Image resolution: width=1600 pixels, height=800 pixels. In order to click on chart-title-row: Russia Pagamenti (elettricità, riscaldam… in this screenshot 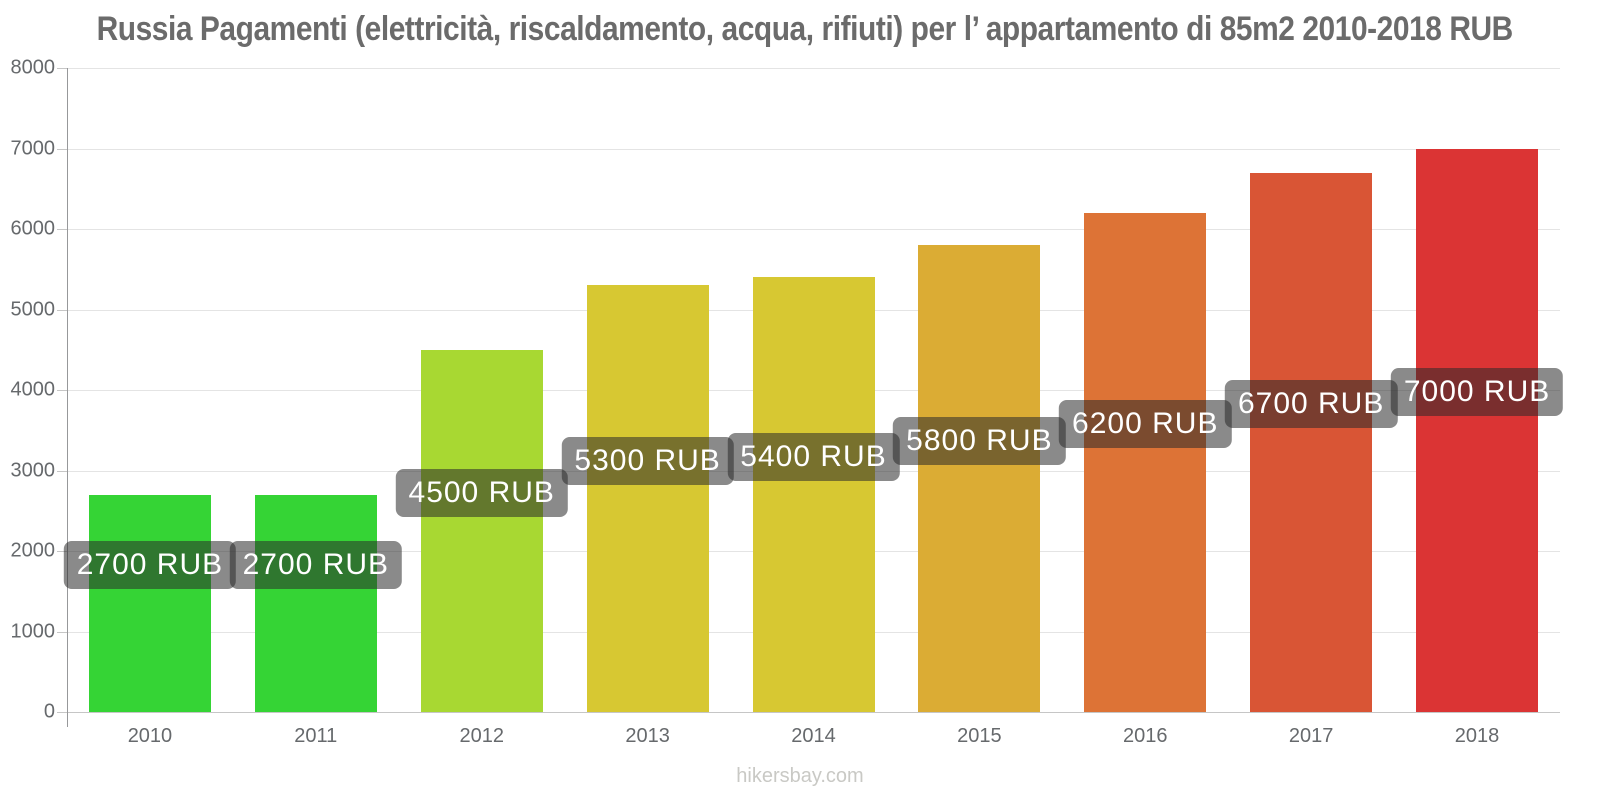, I will do `click(800, 29)`.